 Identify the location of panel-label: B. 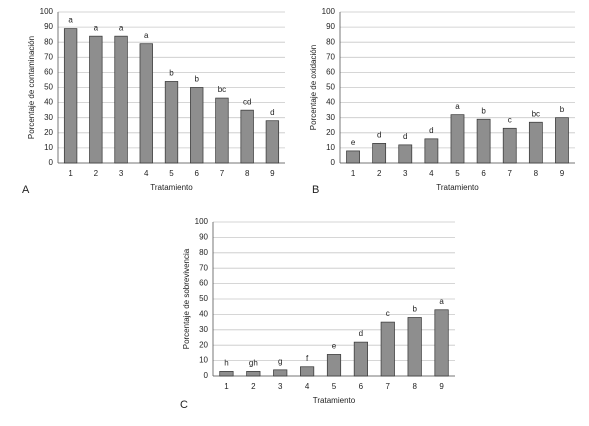
(315, 190).